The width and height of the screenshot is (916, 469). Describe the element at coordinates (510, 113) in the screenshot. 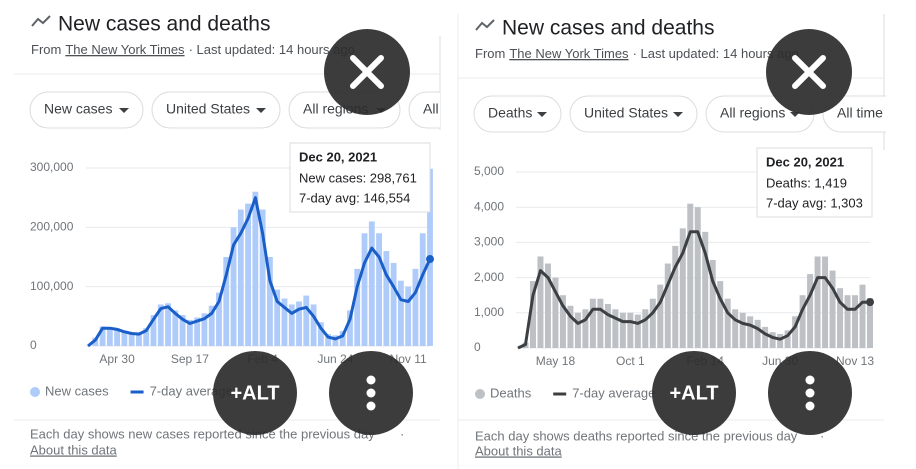

I see `filter-label: Deaths` at that location.